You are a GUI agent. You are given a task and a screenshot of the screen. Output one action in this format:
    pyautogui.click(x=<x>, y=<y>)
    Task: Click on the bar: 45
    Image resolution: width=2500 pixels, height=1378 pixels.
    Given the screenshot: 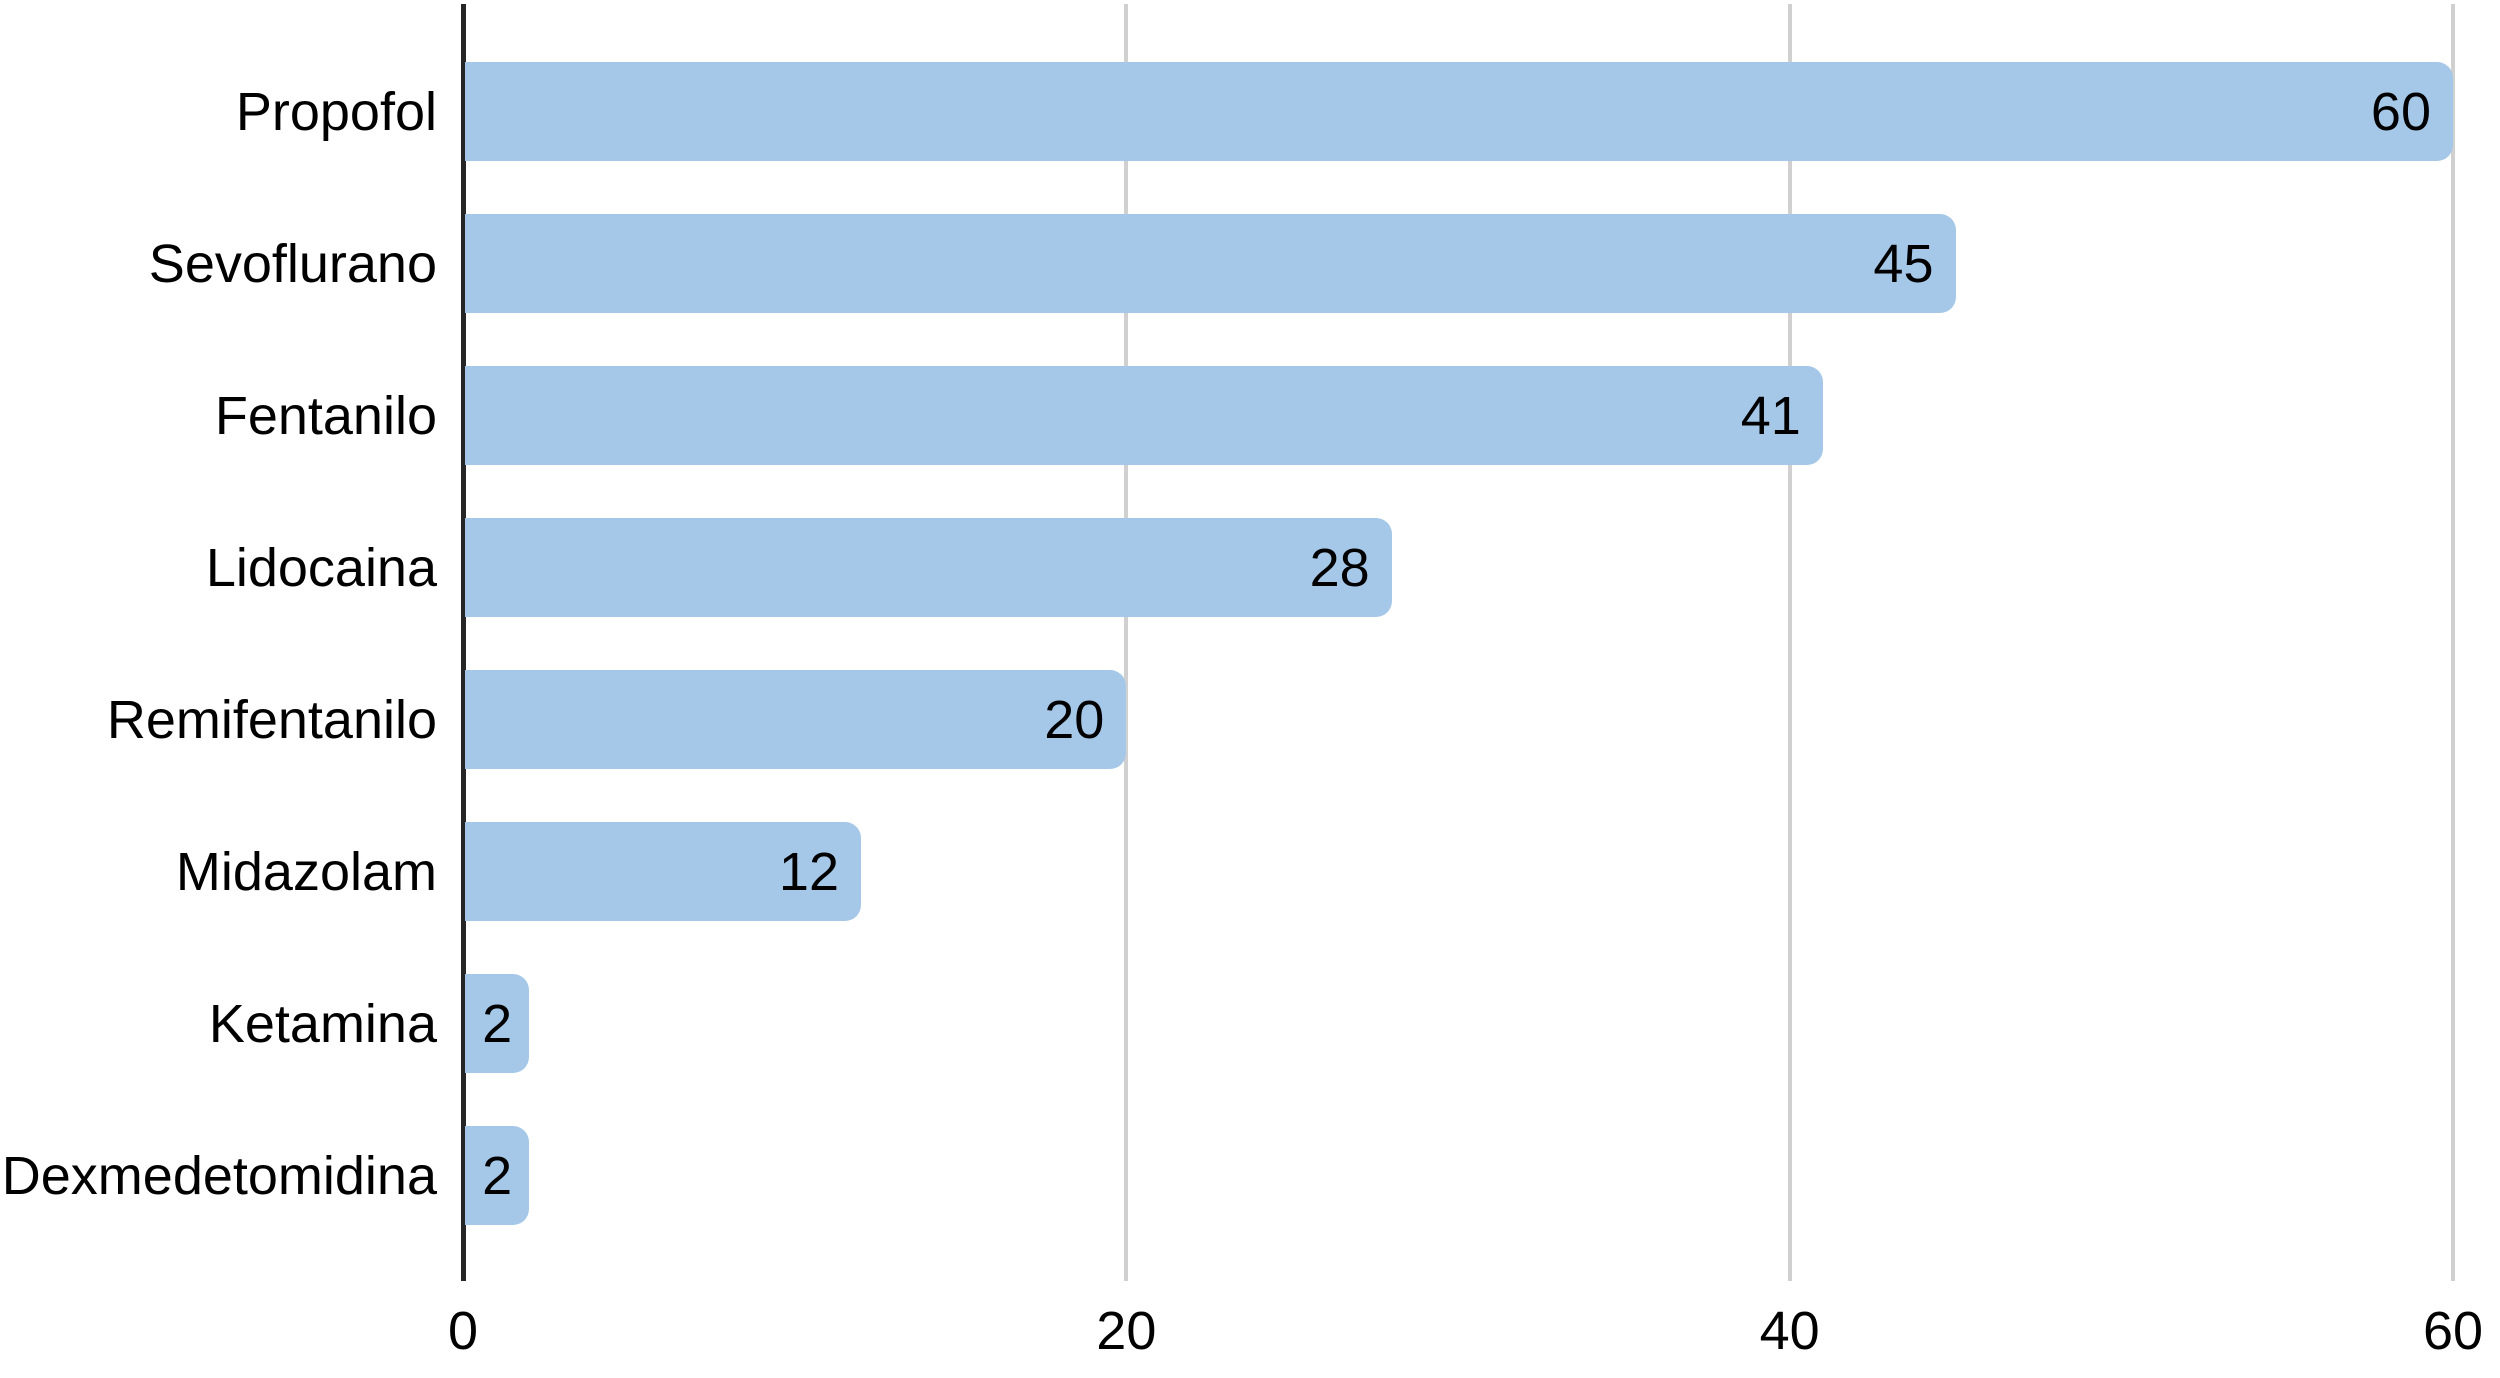 What is the action you would take?
    pyautogui.click(x=1210, y=263)
    